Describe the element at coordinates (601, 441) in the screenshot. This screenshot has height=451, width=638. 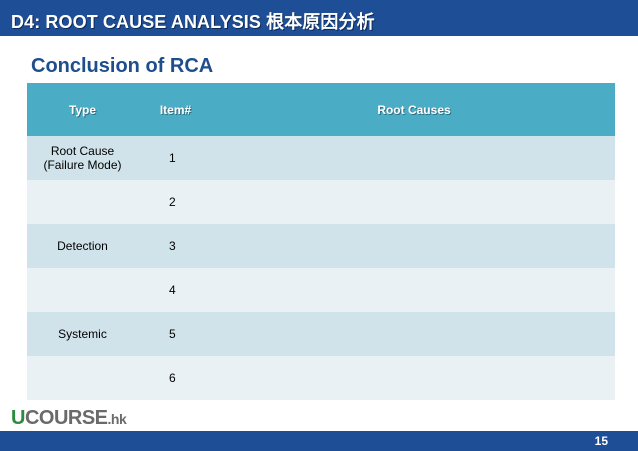
I see `page-number: 15` at that location.